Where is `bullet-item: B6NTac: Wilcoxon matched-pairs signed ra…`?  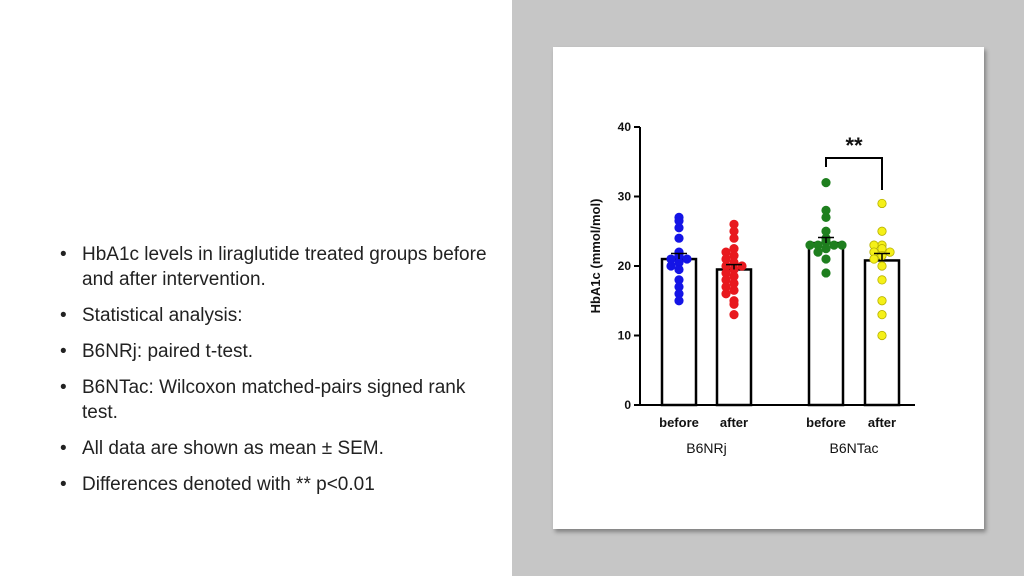
bullet-item: B6NTac: Wilcoxon matched-pairs signed ra… is located at coordinates (278, 400).